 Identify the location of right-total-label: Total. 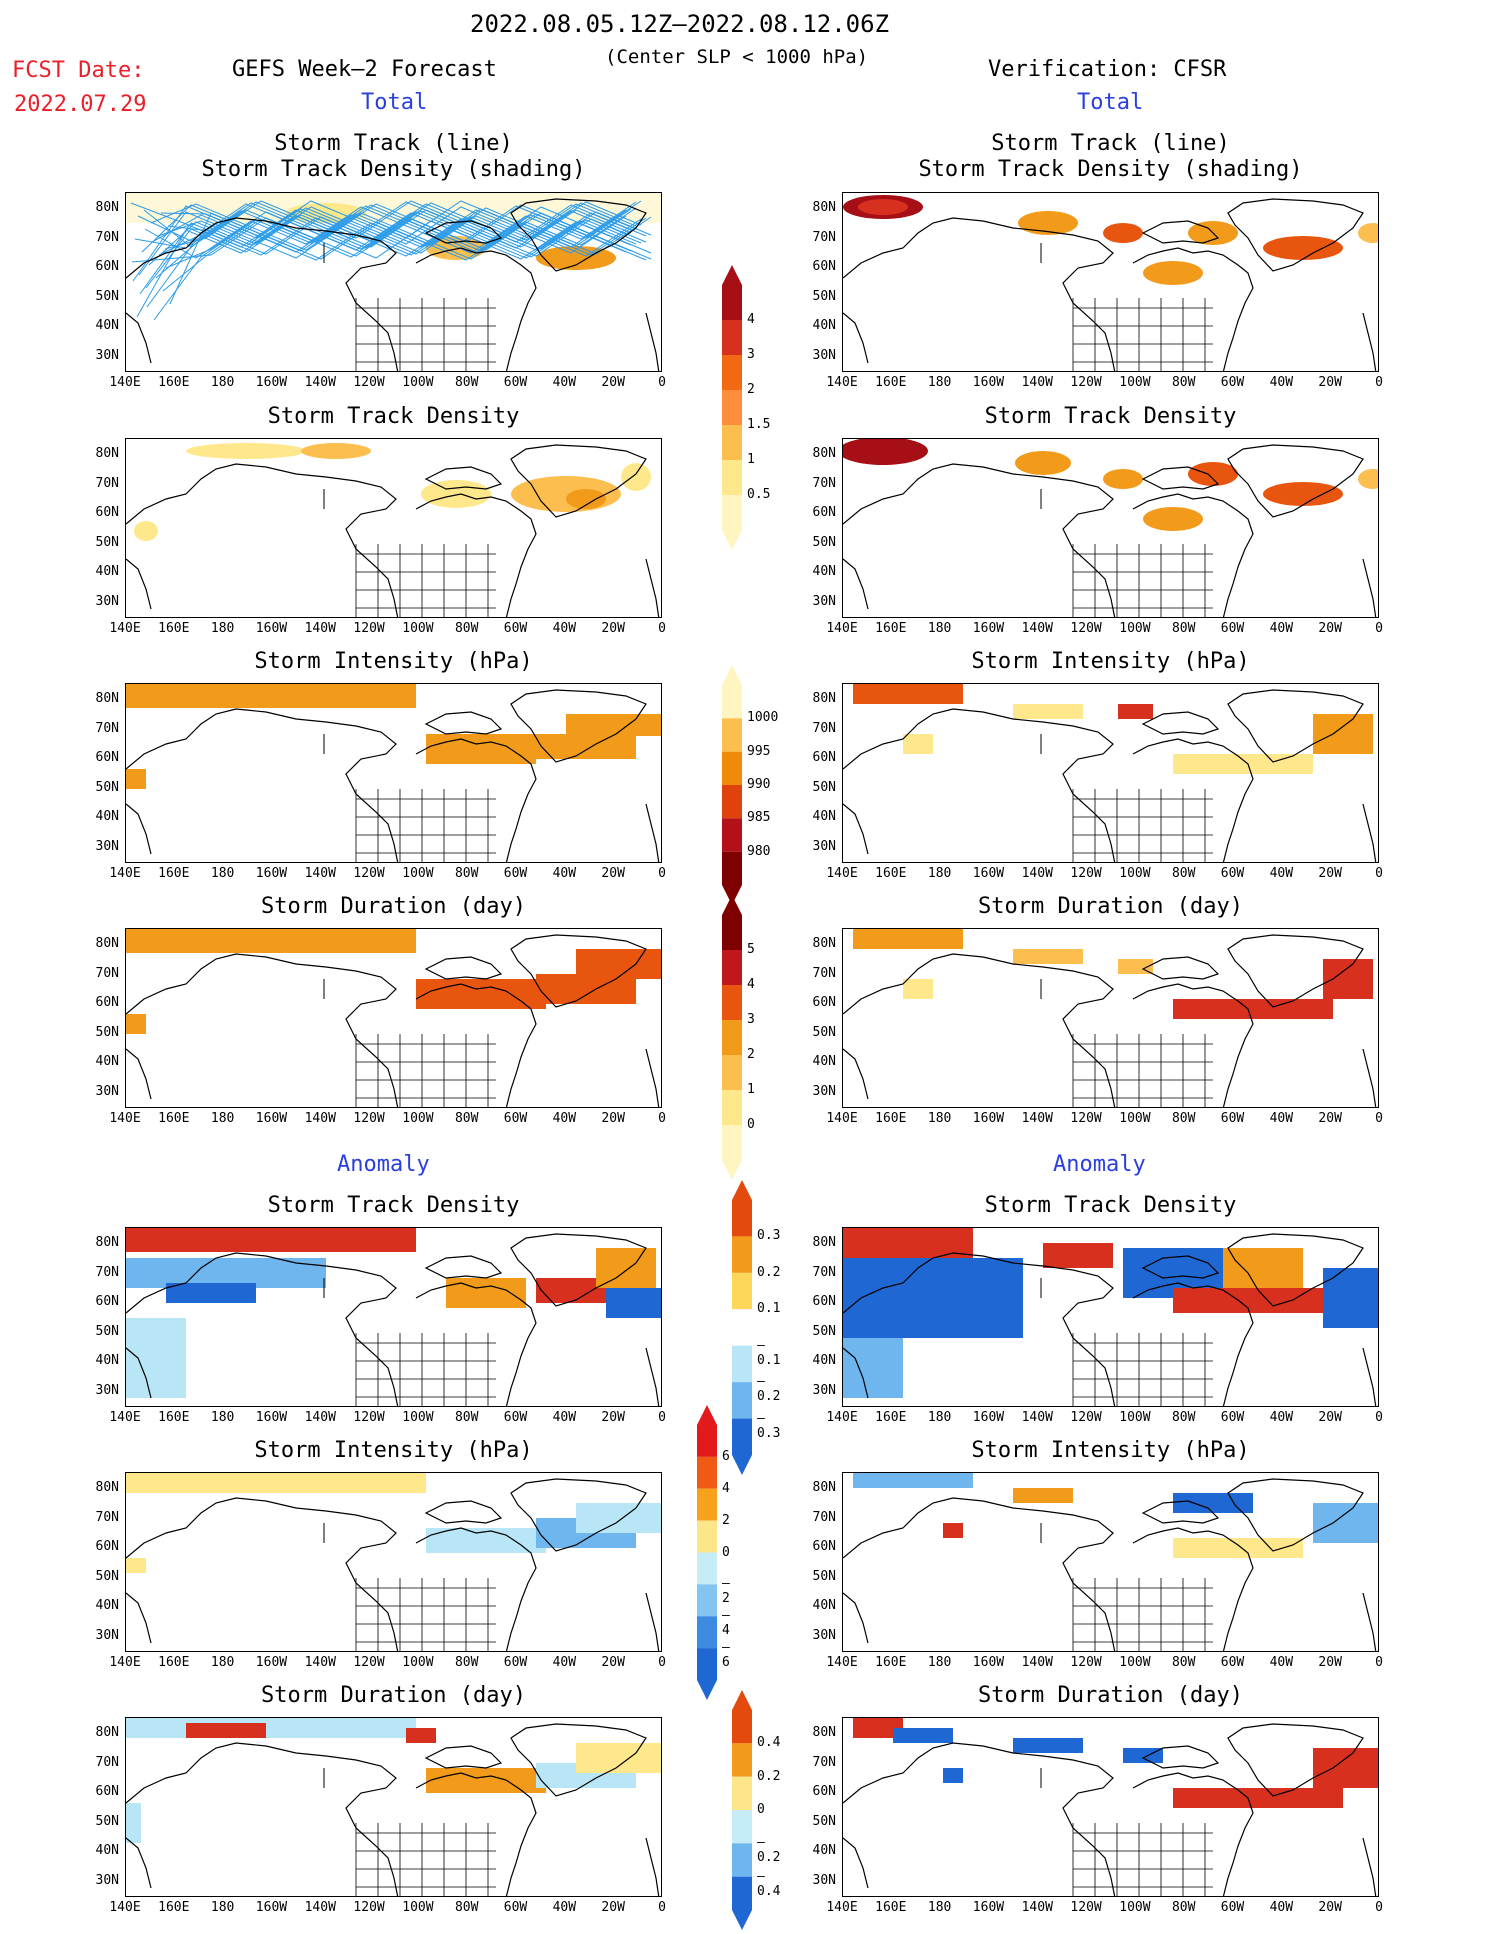
(1110, 102).